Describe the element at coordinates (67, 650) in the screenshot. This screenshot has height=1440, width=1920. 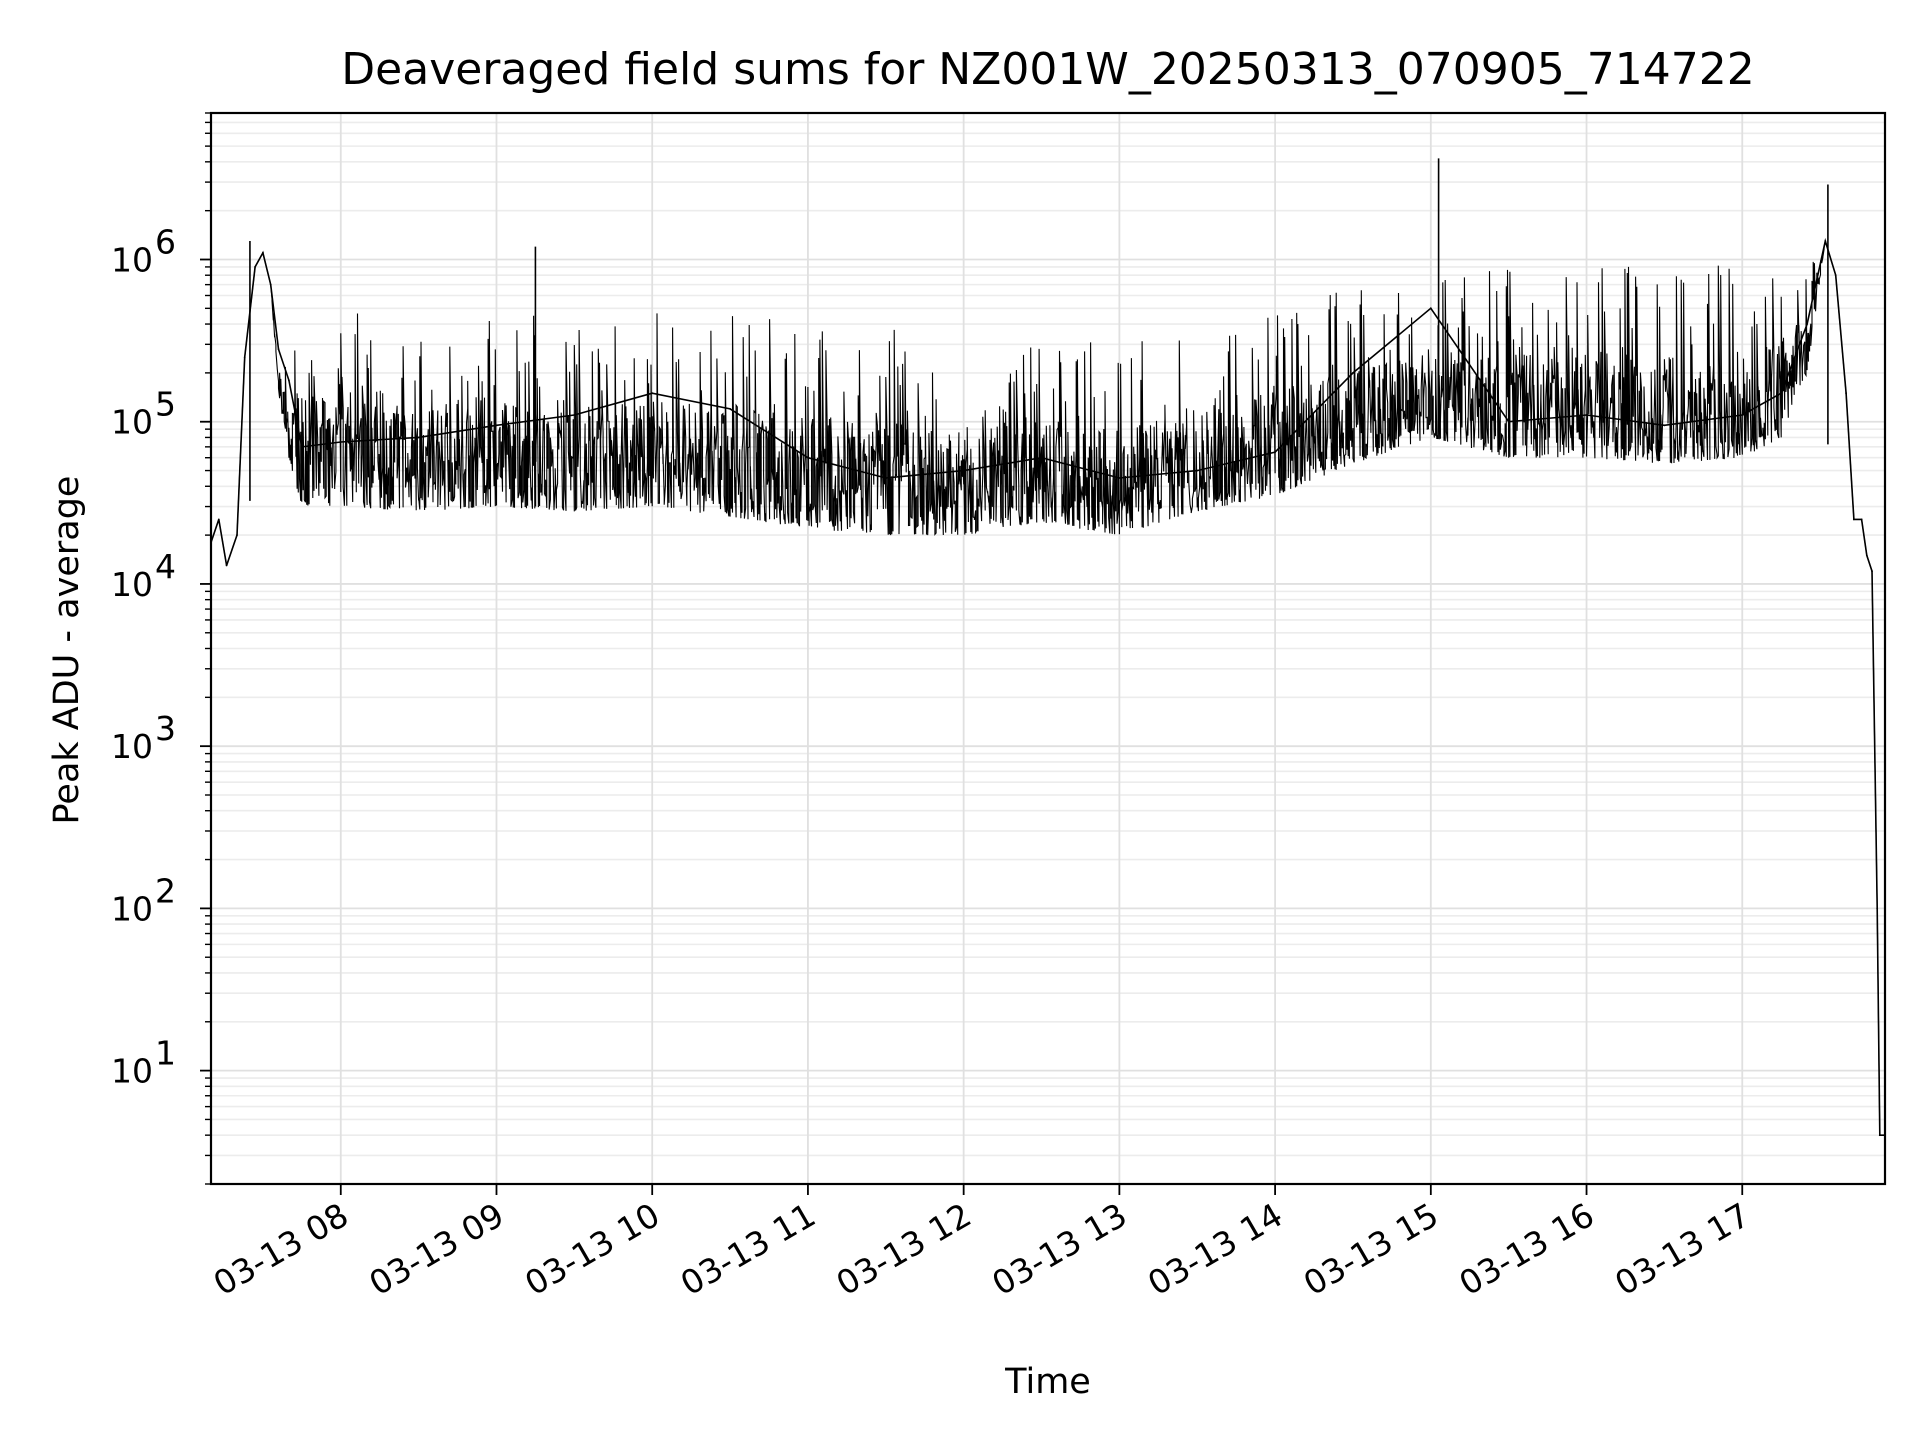
I see `y-axis-title: Peak ADU - average` at that location.